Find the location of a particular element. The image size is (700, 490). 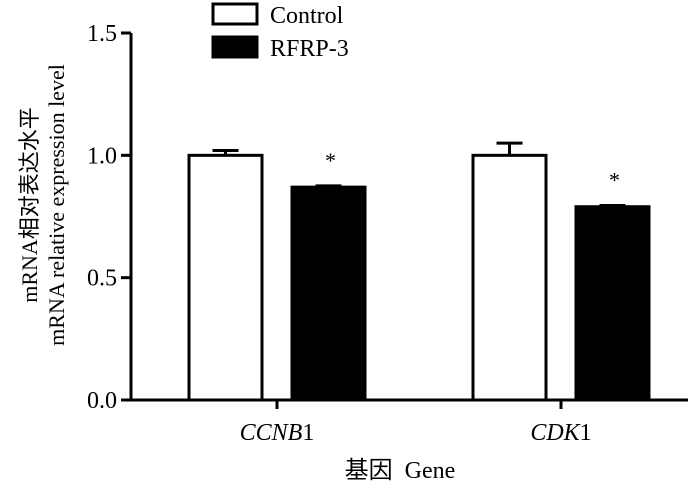

legend-label: RFRP-3 is located at coordinates (309, 49).